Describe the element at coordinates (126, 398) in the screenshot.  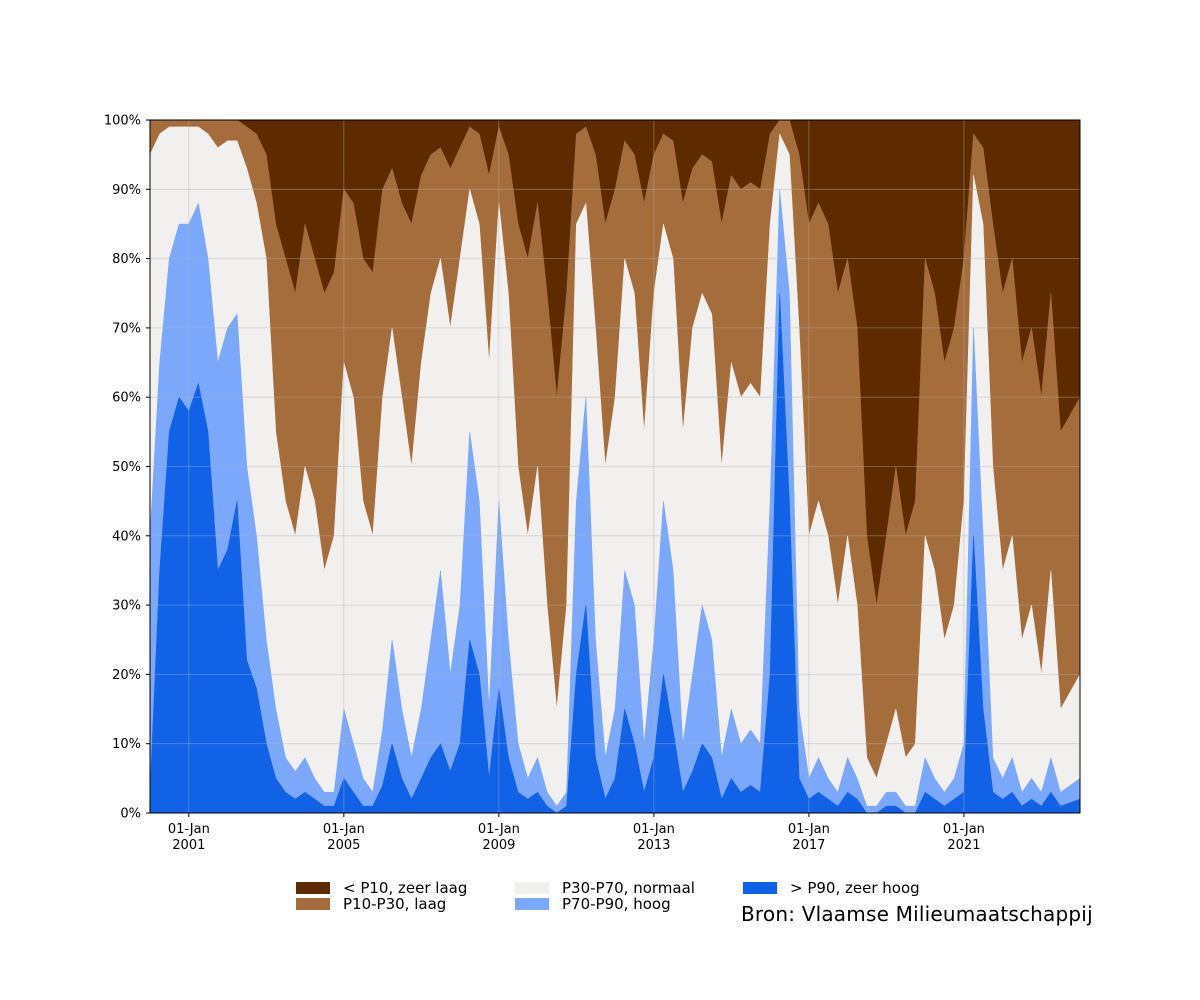
I see `y-tick-label: 60%` at that location.